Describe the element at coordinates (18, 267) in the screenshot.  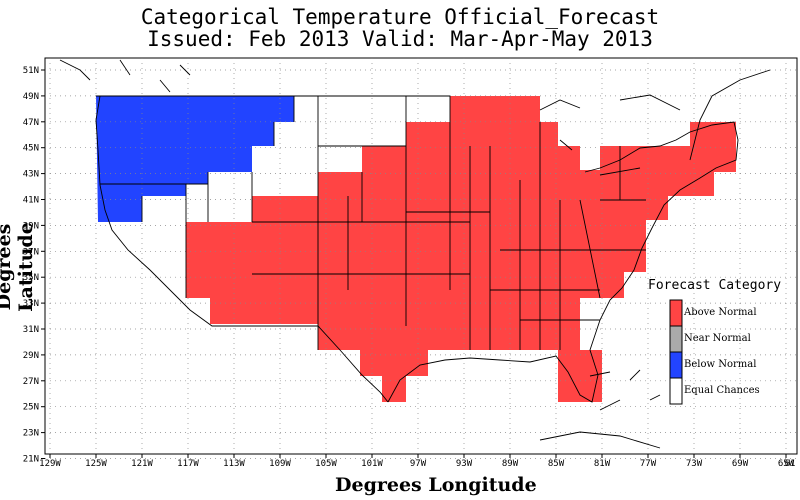
I see `y-axis-title: Degrees Latitude` at that location.